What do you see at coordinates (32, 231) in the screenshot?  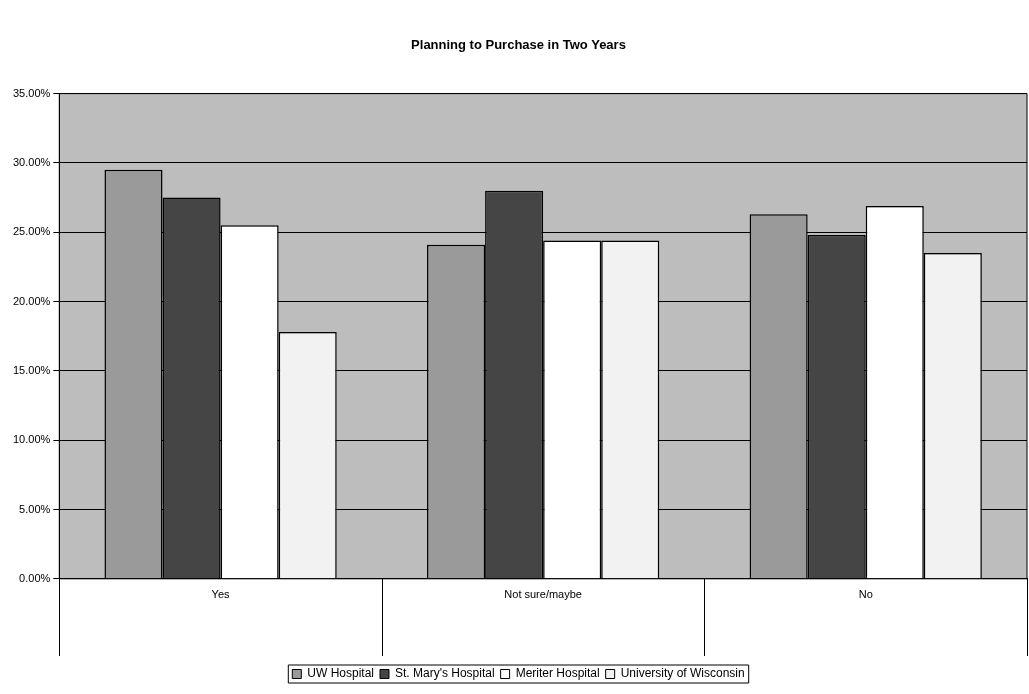 I see `y-tick-label: 25.00%` at bounding box center [32, 231].